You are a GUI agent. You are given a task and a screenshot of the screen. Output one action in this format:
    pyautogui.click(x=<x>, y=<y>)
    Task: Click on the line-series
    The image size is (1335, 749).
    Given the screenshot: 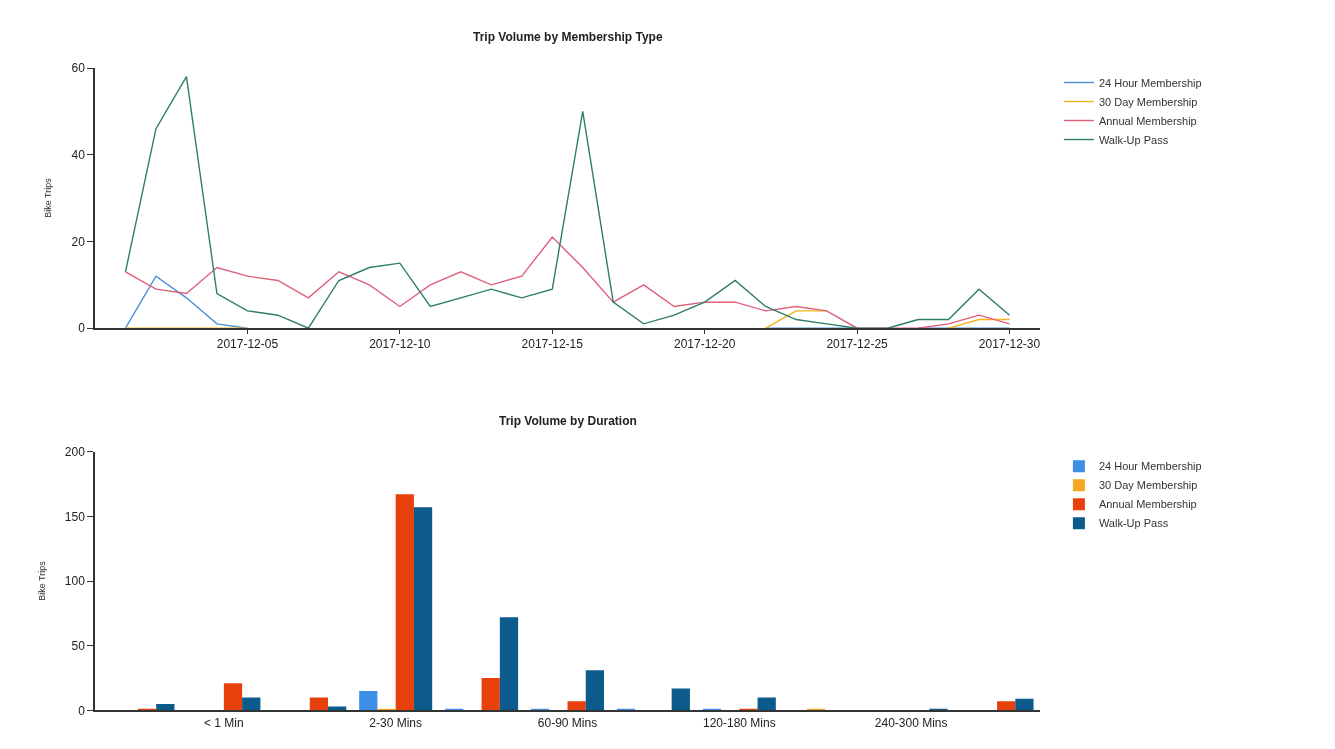 What is the action you would take?
    pyautogui.click(x=567, y=282)
    